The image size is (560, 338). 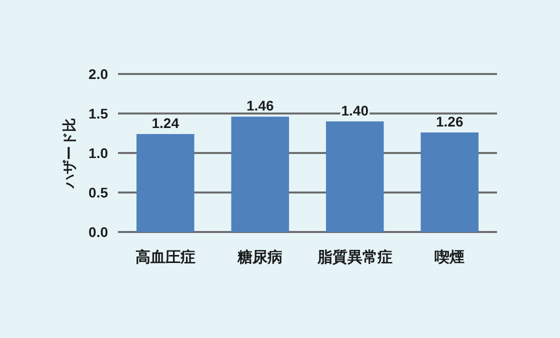 I want to click on data-label: 1.26, so click(x=450, y=121).